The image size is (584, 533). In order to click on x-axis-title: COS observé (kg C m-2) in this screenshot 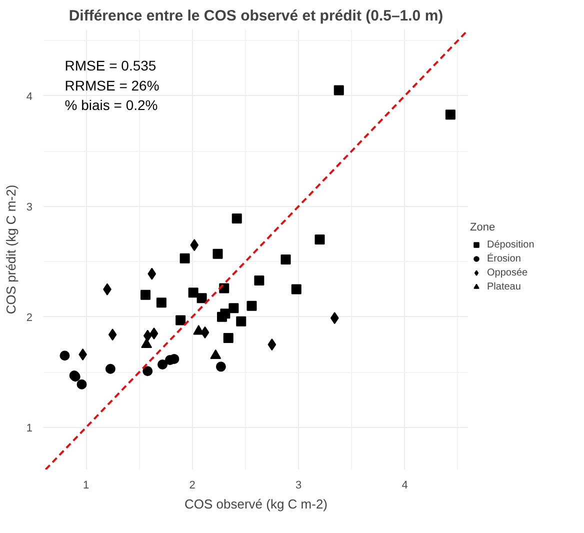, I will do `click(256, 504)`.